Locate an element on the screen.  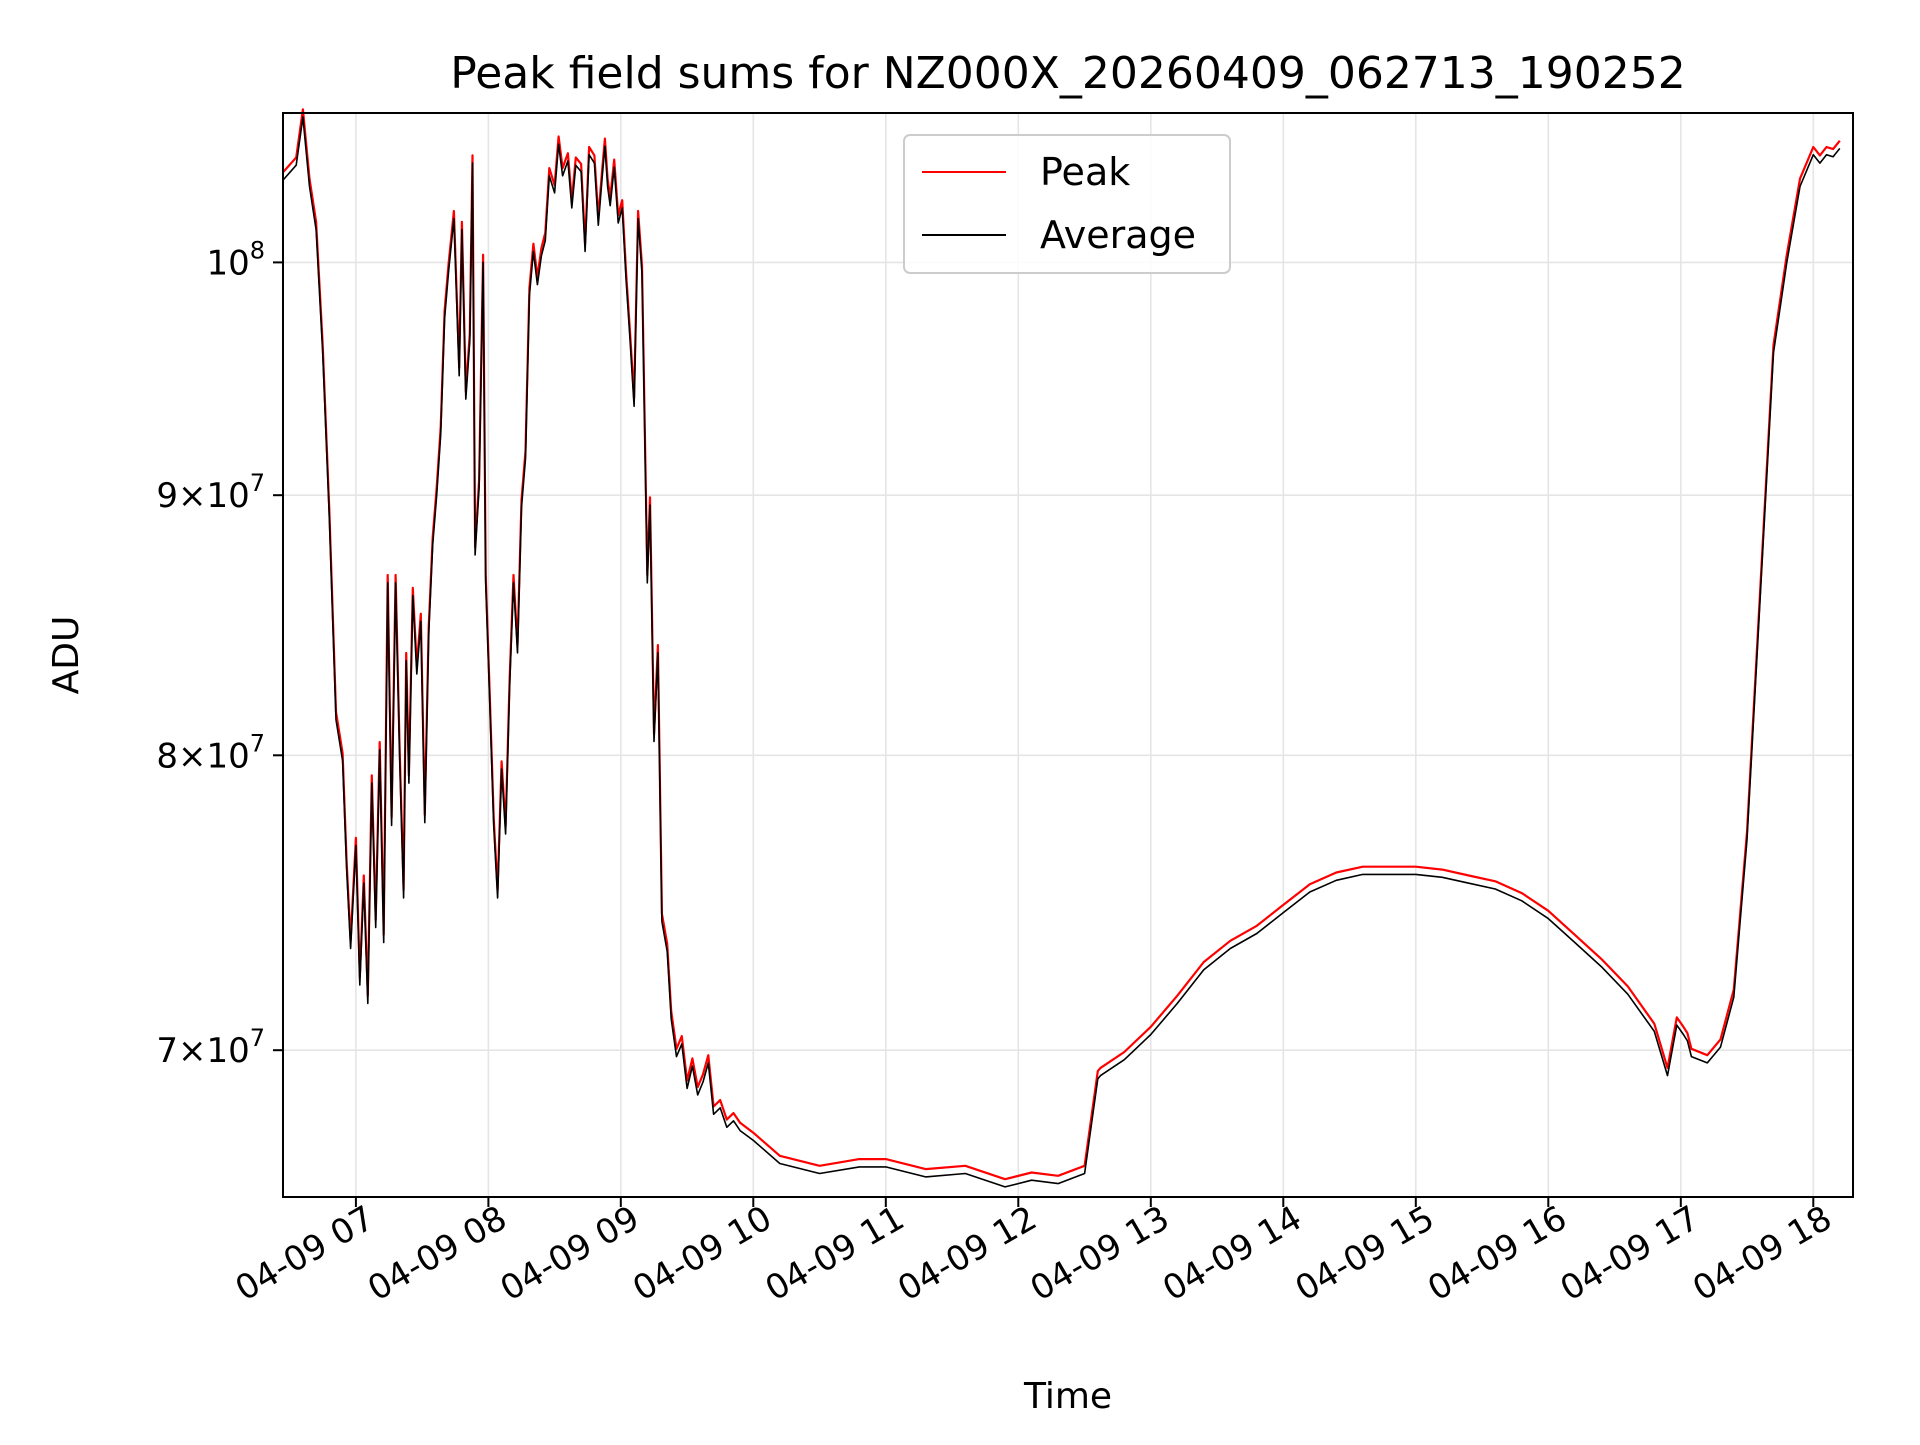
y-tick-label: 9×107 is located at coordinates (210, 492).